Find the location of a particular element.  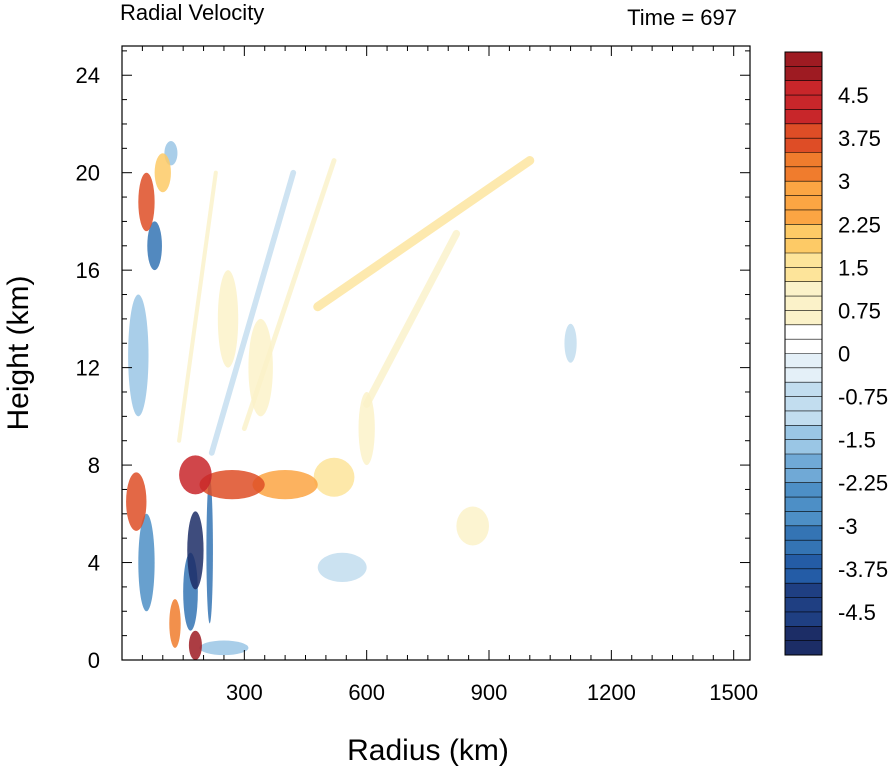

y-tick-label: 24 is located at coordinates (88, 75).